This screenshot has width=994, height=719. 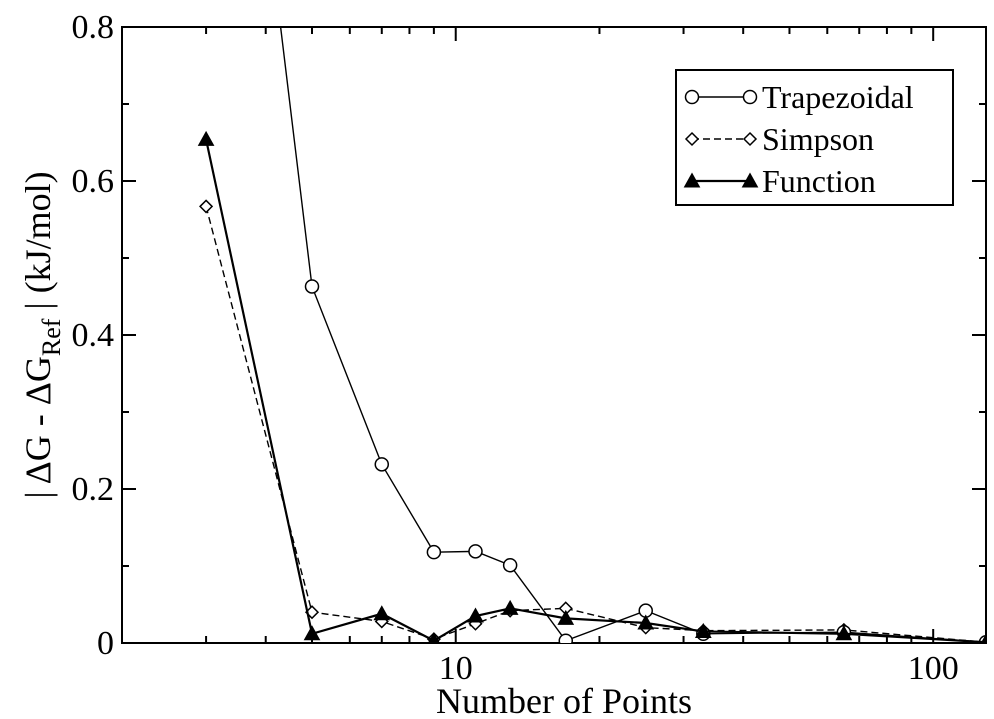 What do you see at coordinates (93, 489) in the screenshot?
I see `y-tick-label: 0.2` at bounding box center [93, 489].